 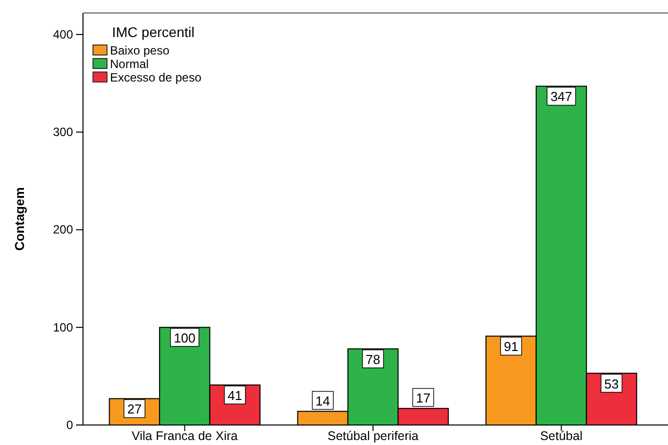 I want to click on y-axis-title: Contagem, so click(x=19, y=219).